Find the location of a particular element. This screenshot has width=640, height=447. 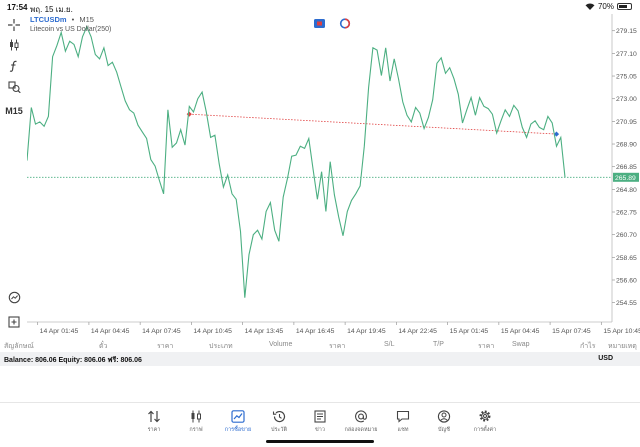

y-tick-label: 264.80 is located at coordinates (626, 190).